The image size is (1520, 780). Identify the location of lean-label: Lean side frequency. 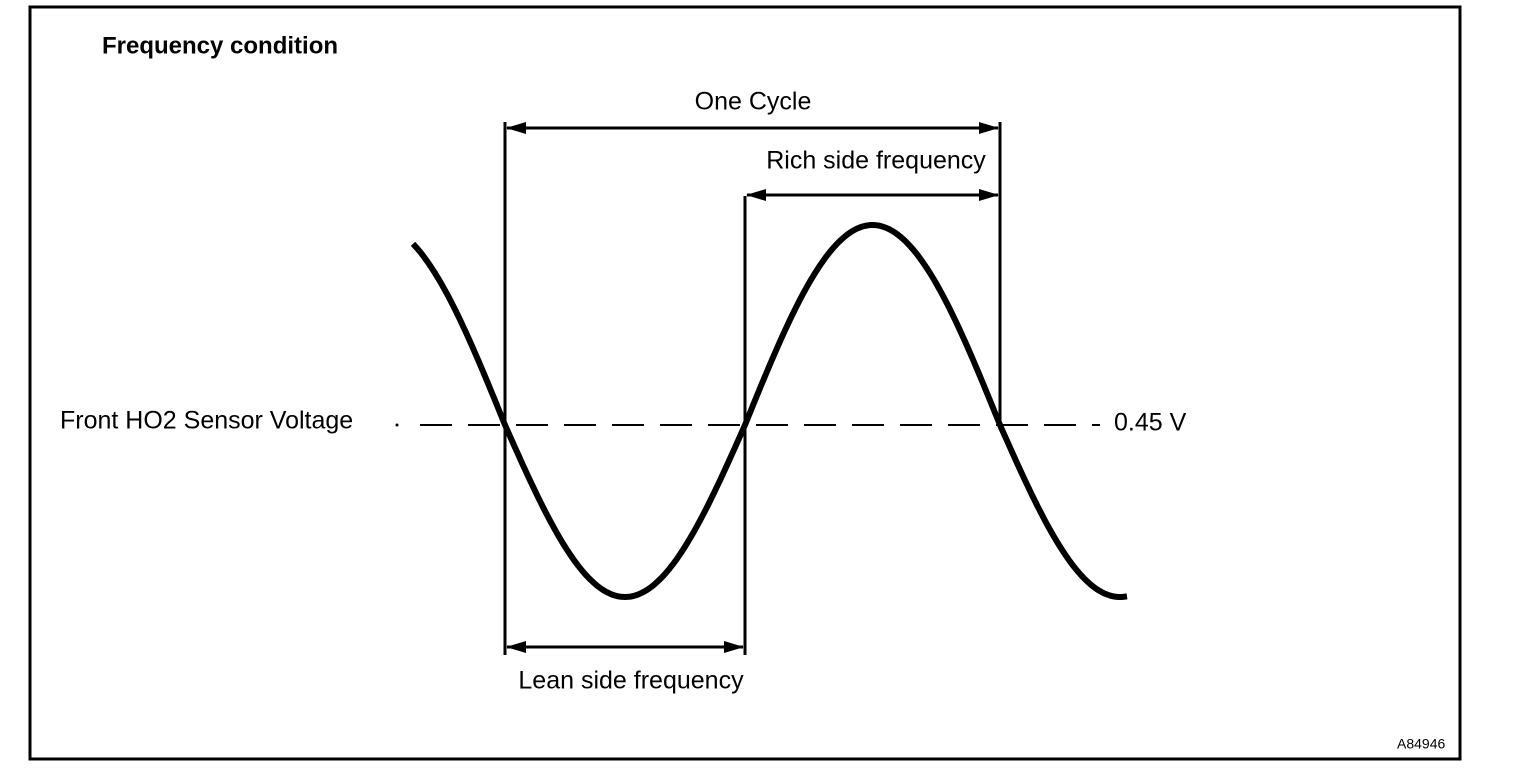
(631, 681).